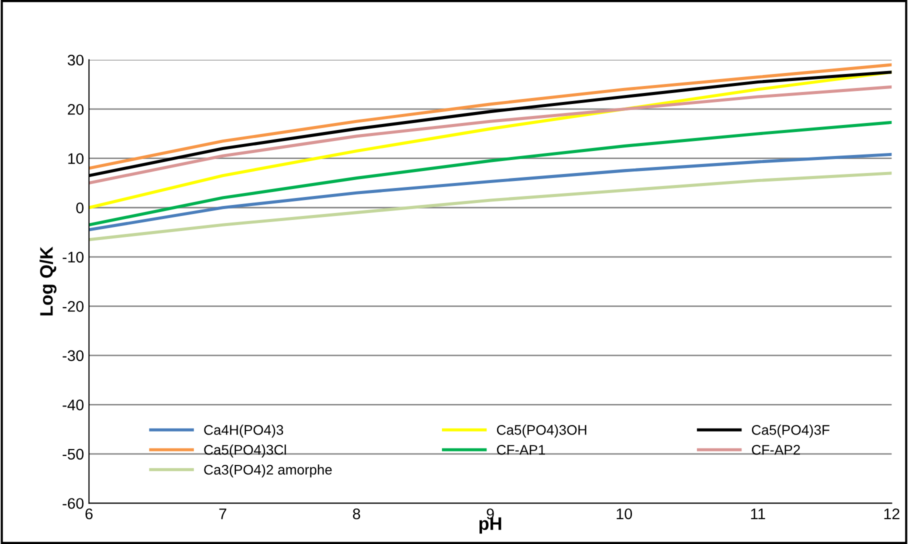  Describe the element at coordinates (222, 514) in the screenshot. I see `x-tick-label: 7` at that location.